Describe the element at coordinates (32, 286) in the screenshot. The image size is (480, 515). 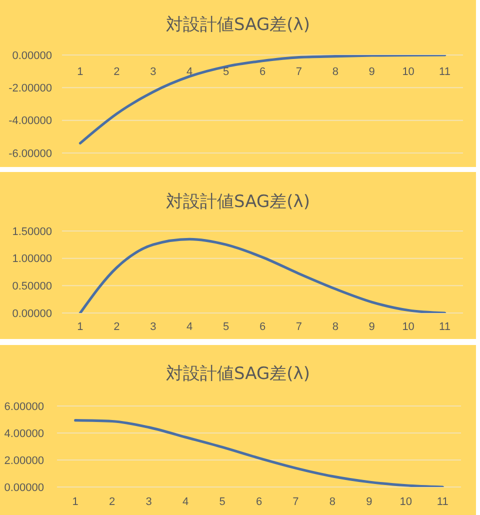
I see `y-tick-label: 0.50000` at that location.